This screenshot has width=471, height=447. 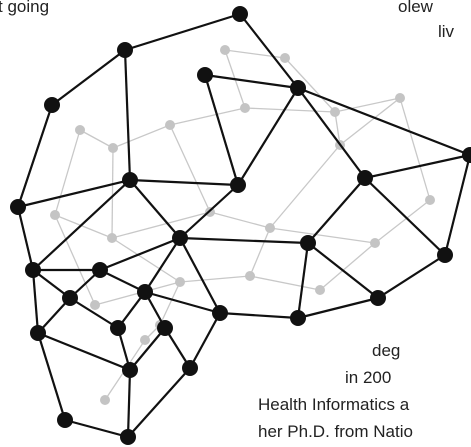 I want to click on text-fragment: in 200, so click(x=368, y=377).